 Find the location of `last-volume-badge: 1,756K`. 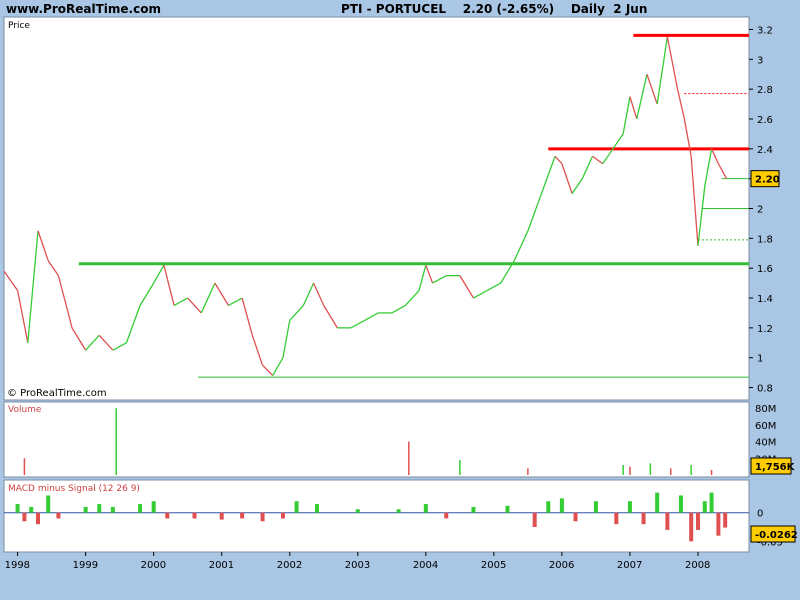

last-volume-badge: 1,756K is located at coordinates (775, 467).